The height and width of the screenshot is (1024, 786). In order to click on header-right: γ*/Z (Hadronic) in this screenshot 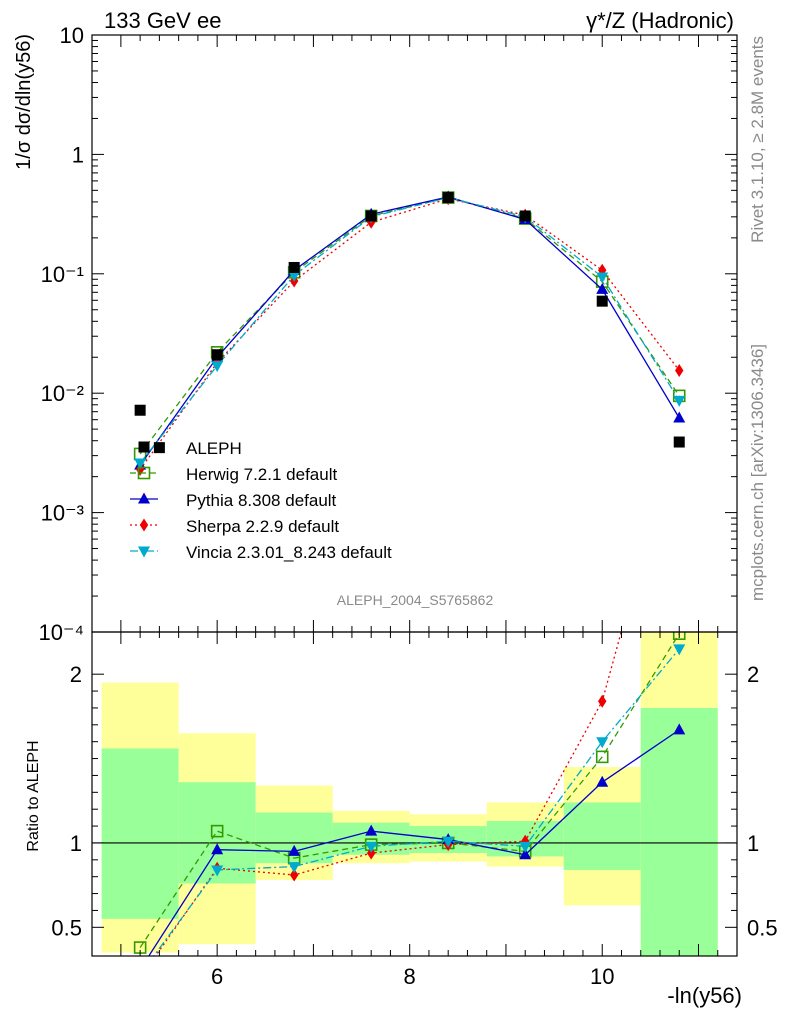, I will do `click(660, 20)`.